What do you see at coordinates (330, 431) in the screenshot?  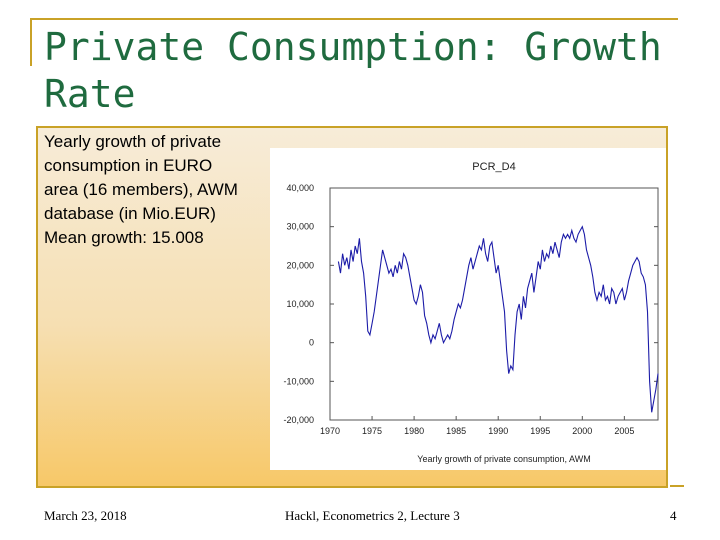 I see `x-tick-label: 1970` at bounding box center [330, 431].